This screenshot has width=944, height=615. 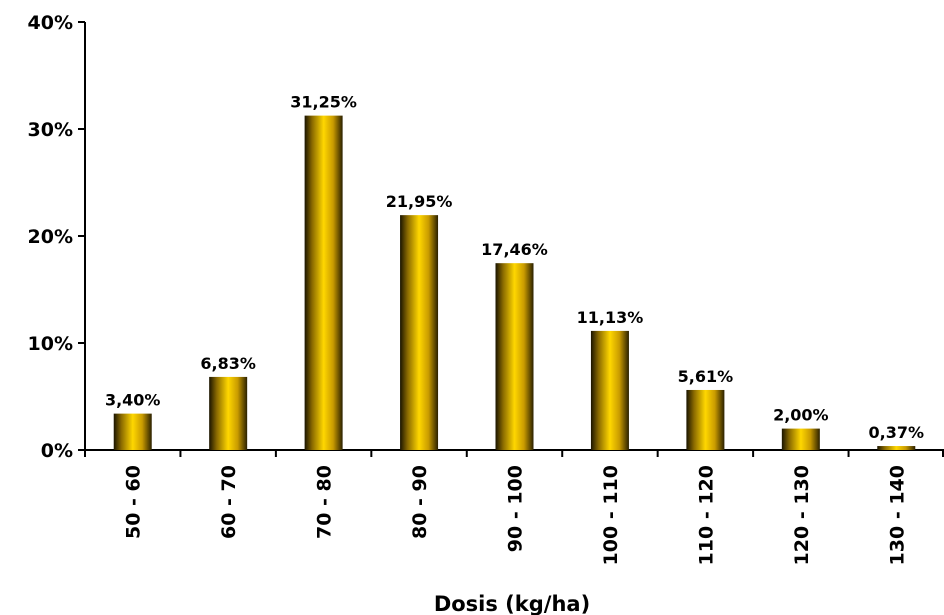 I want to click on y-tick-label: 30%, so click(x=50, y=130).